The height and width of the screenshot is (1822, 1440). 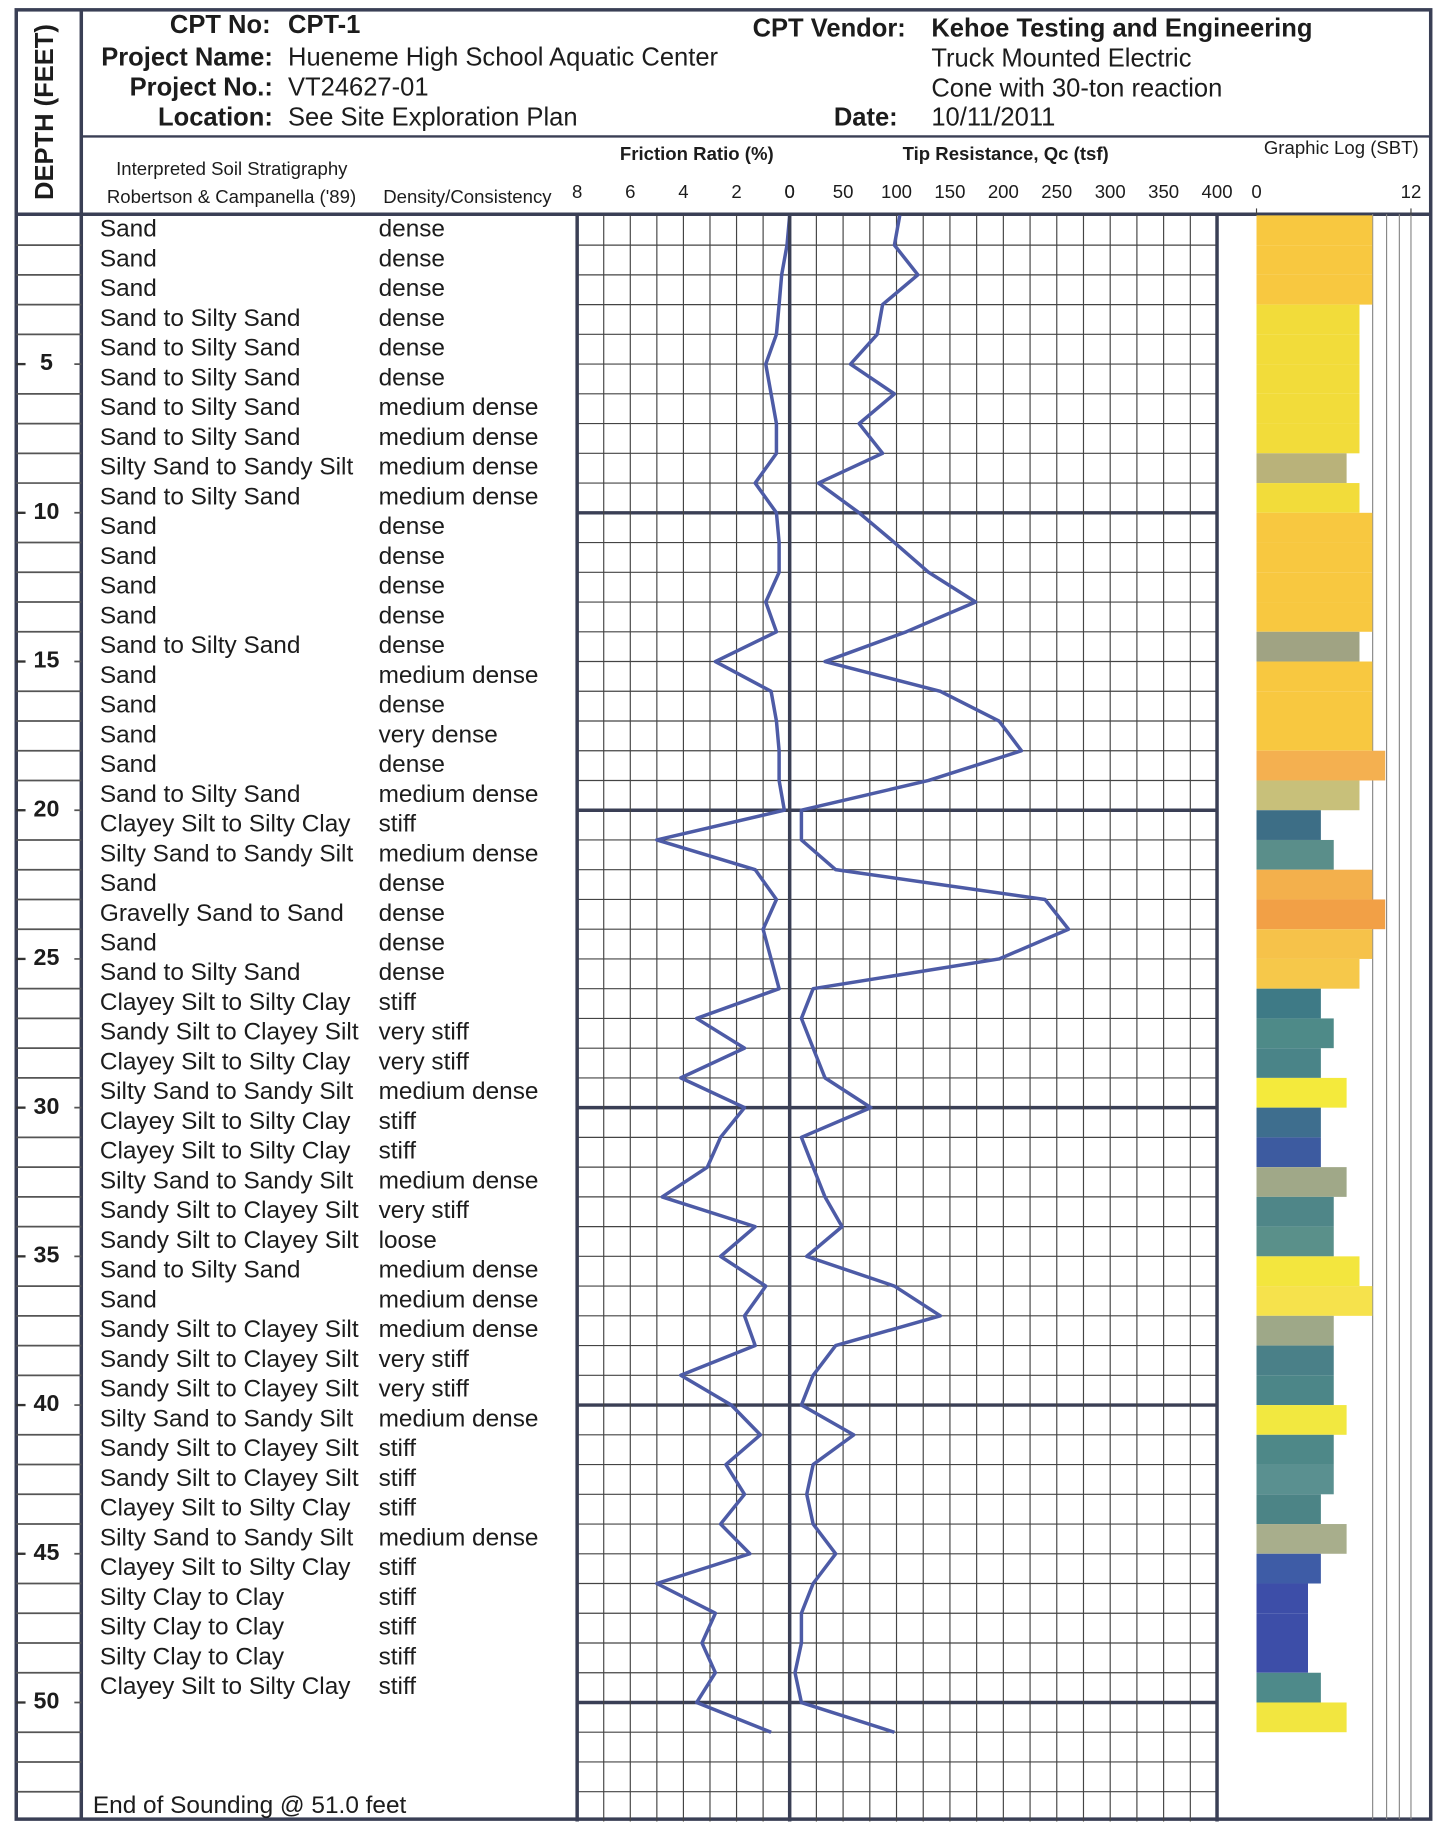 What do you see at coordinates (231, 196) in the screenshot?
I see `stratigraphy-subtitle: Robertson & Campanella ('89)` at bounding box center [231, 196].